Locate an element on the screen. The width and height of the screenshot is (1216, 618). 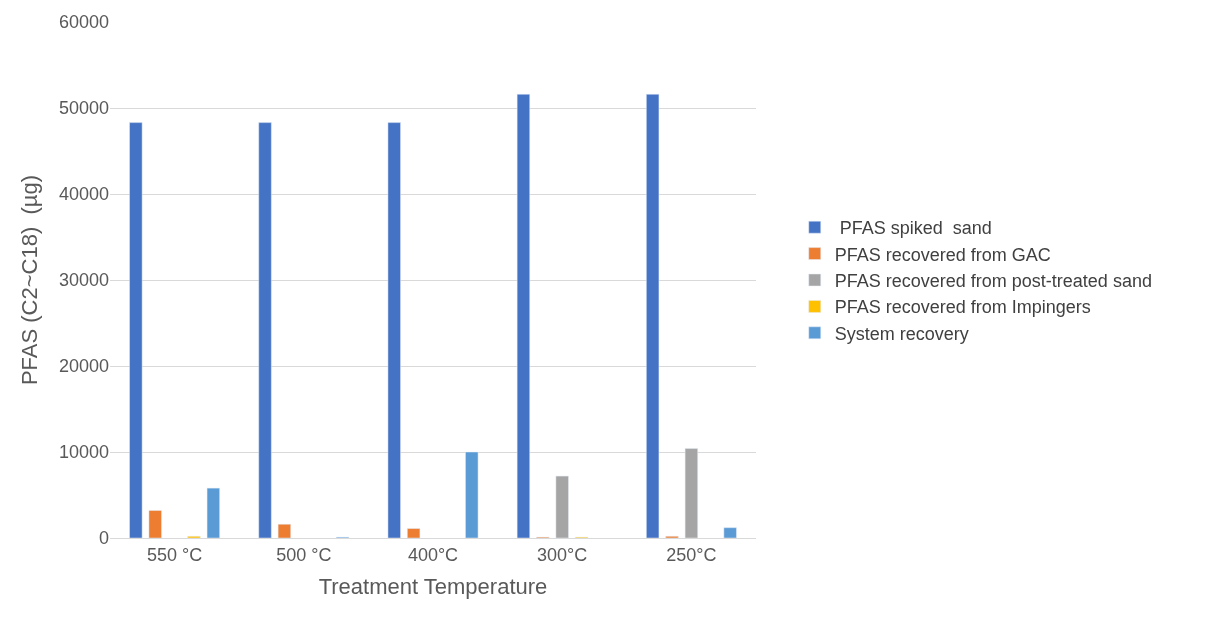
x-tick-label: 500 °C is located at coordinates (304, 554).